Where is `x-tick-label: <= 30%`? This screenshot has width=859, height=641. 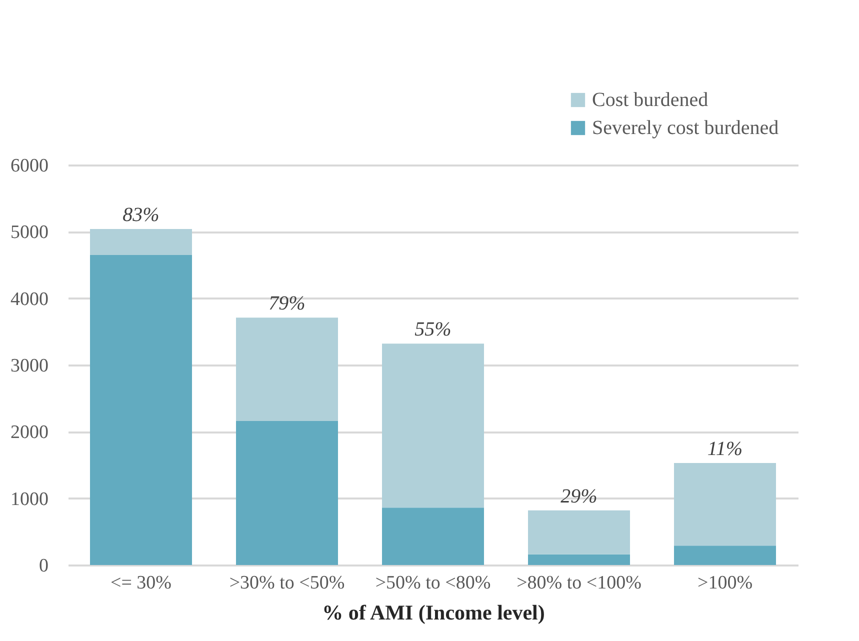
x-tick-label: <= 30% is located at coordinates (141, 583).